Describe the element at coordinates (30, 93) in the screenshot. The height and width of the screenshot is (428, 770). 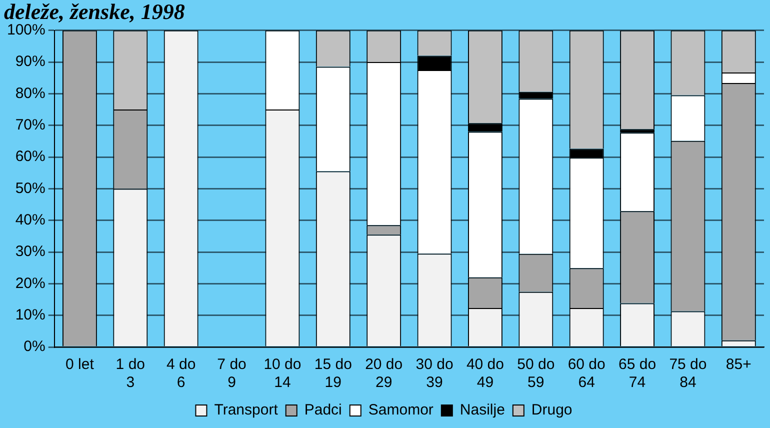
I see `y-tick-label: 80%` at that location.